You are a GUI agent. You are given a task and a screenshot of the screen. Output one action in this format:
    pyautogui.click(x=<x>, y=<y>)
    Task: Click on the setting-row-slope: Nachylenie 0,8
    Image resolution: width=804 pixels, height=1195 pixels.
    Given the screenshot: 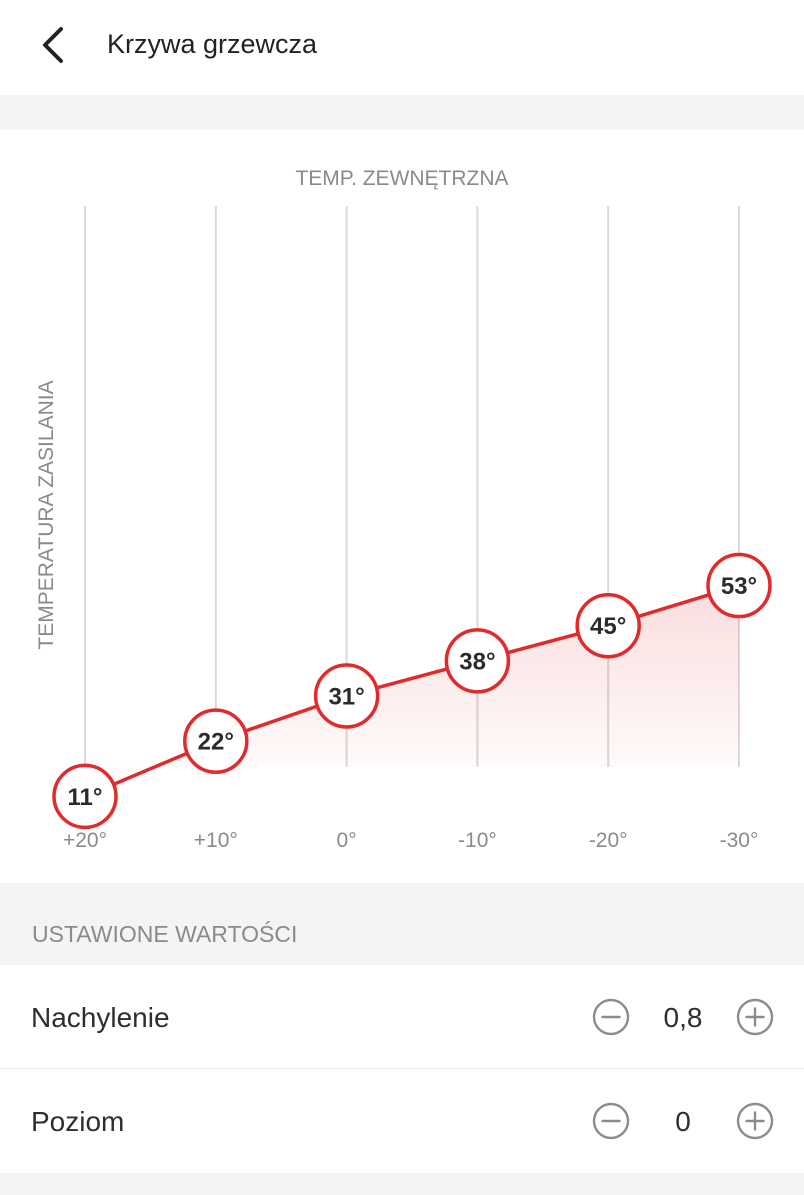 What is the action you would take?
    pyautogui.click(x=402, y=1017)
    